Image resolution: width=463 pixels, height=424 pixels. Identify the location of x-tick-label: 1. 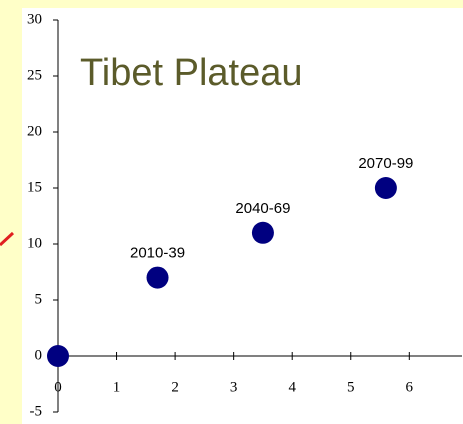
(117, 387).